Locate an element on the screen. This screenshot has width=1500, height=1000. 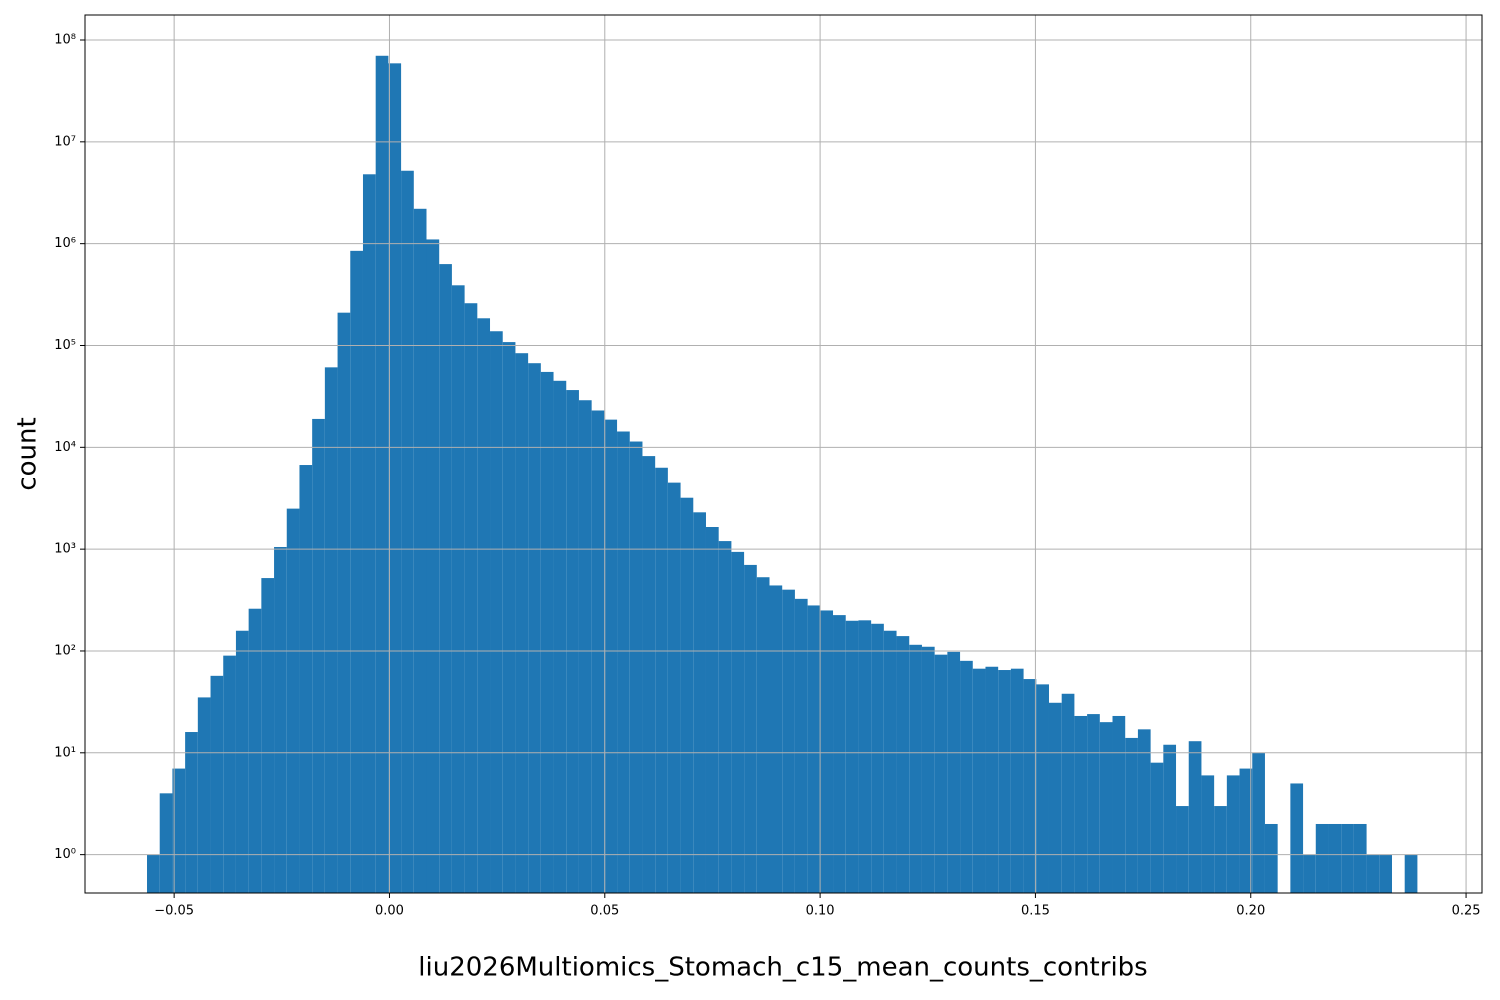
y-tick-label: 10⁵ is located at coordinates (65, 345).